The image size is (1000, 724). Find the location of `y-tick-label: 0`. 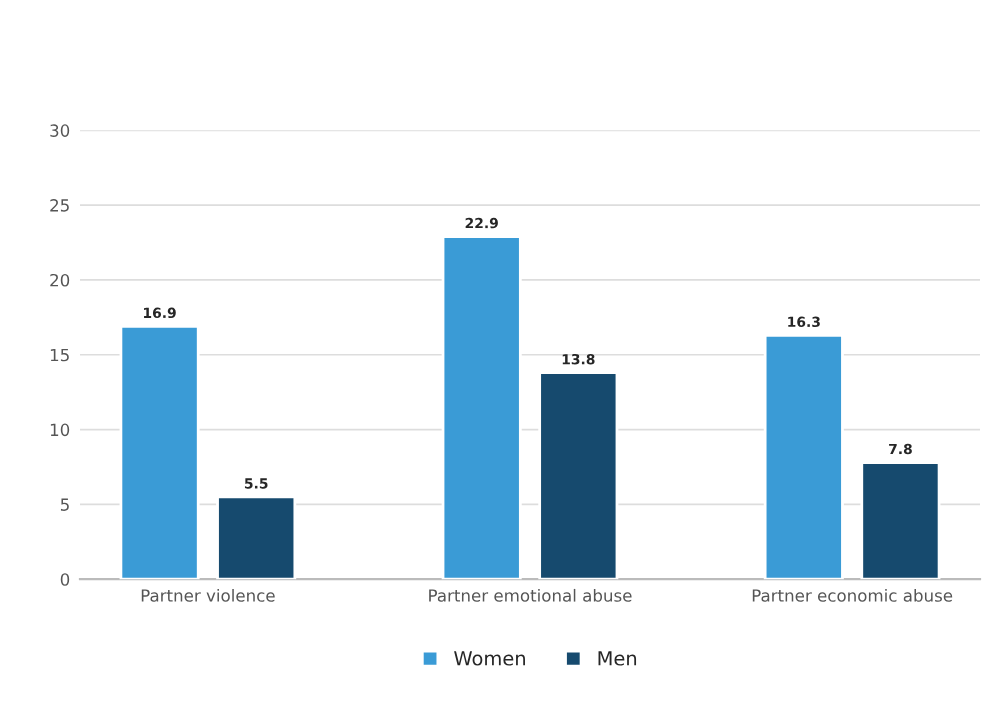

y-tick-label: 0 is located at coordinates (65, 579).